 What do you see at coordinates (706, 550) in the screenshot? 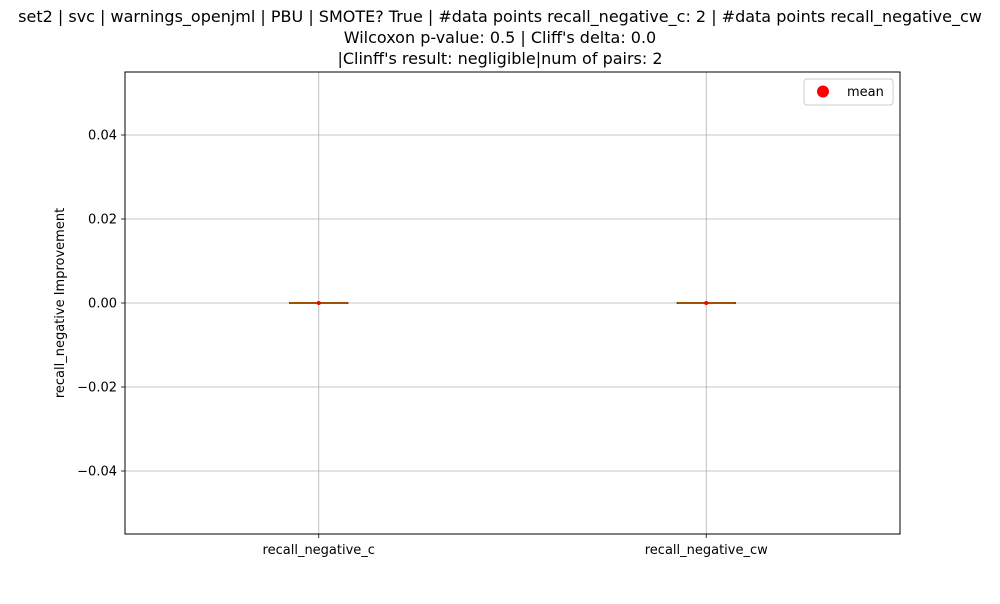
I see `x-tick-label: recall_negative_cw` at bounding box center [706, 550].